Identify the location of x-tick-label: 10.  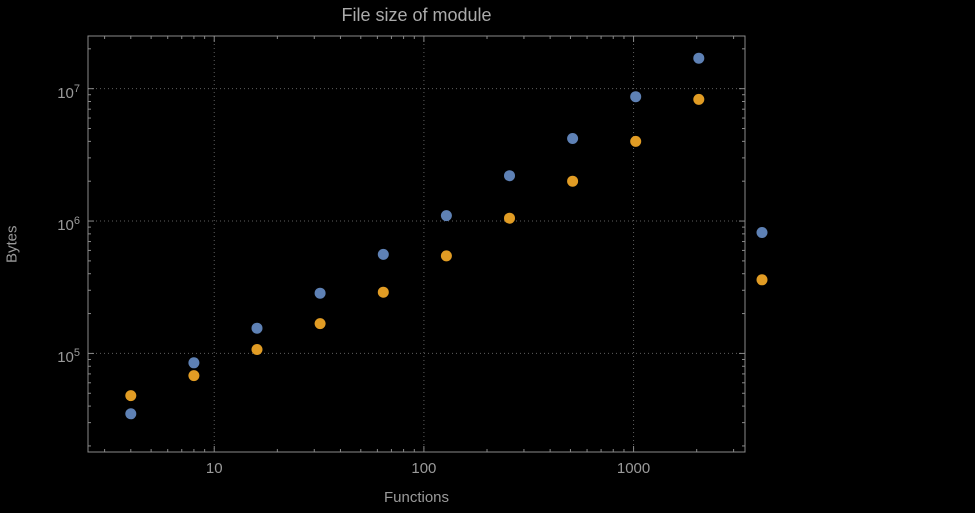
(214, 468).